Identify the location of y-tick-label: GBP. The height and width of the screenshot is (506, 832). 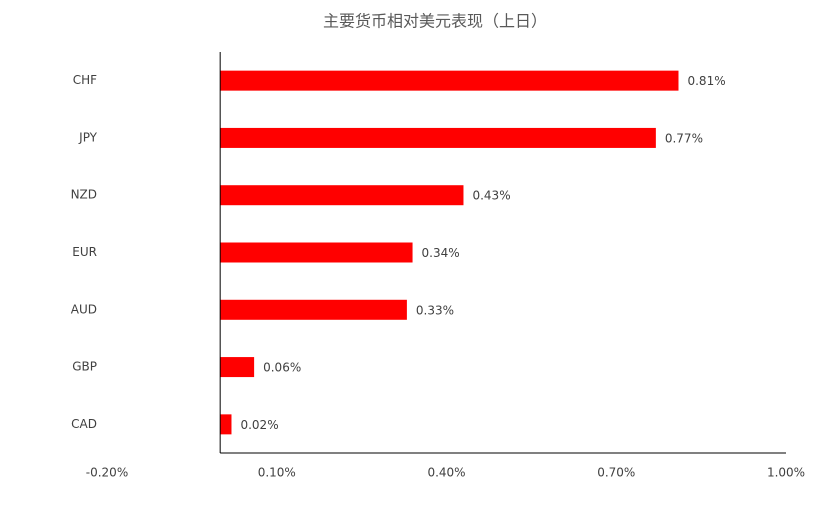
(84, 367).